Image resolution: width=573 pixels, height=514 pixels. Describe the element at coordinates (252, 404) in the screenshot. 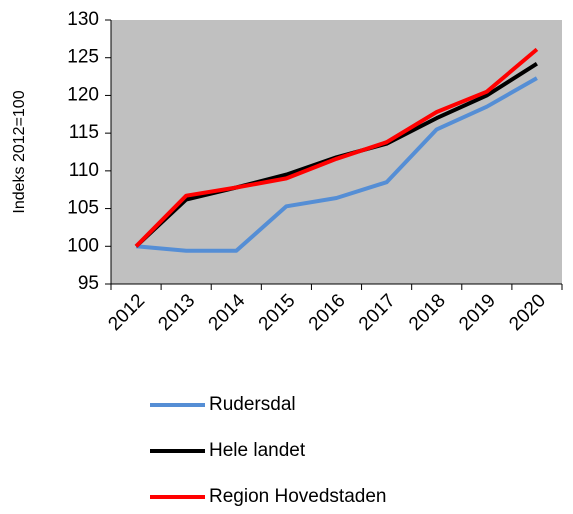

I see `legend-label: Rudersdal` at that location.